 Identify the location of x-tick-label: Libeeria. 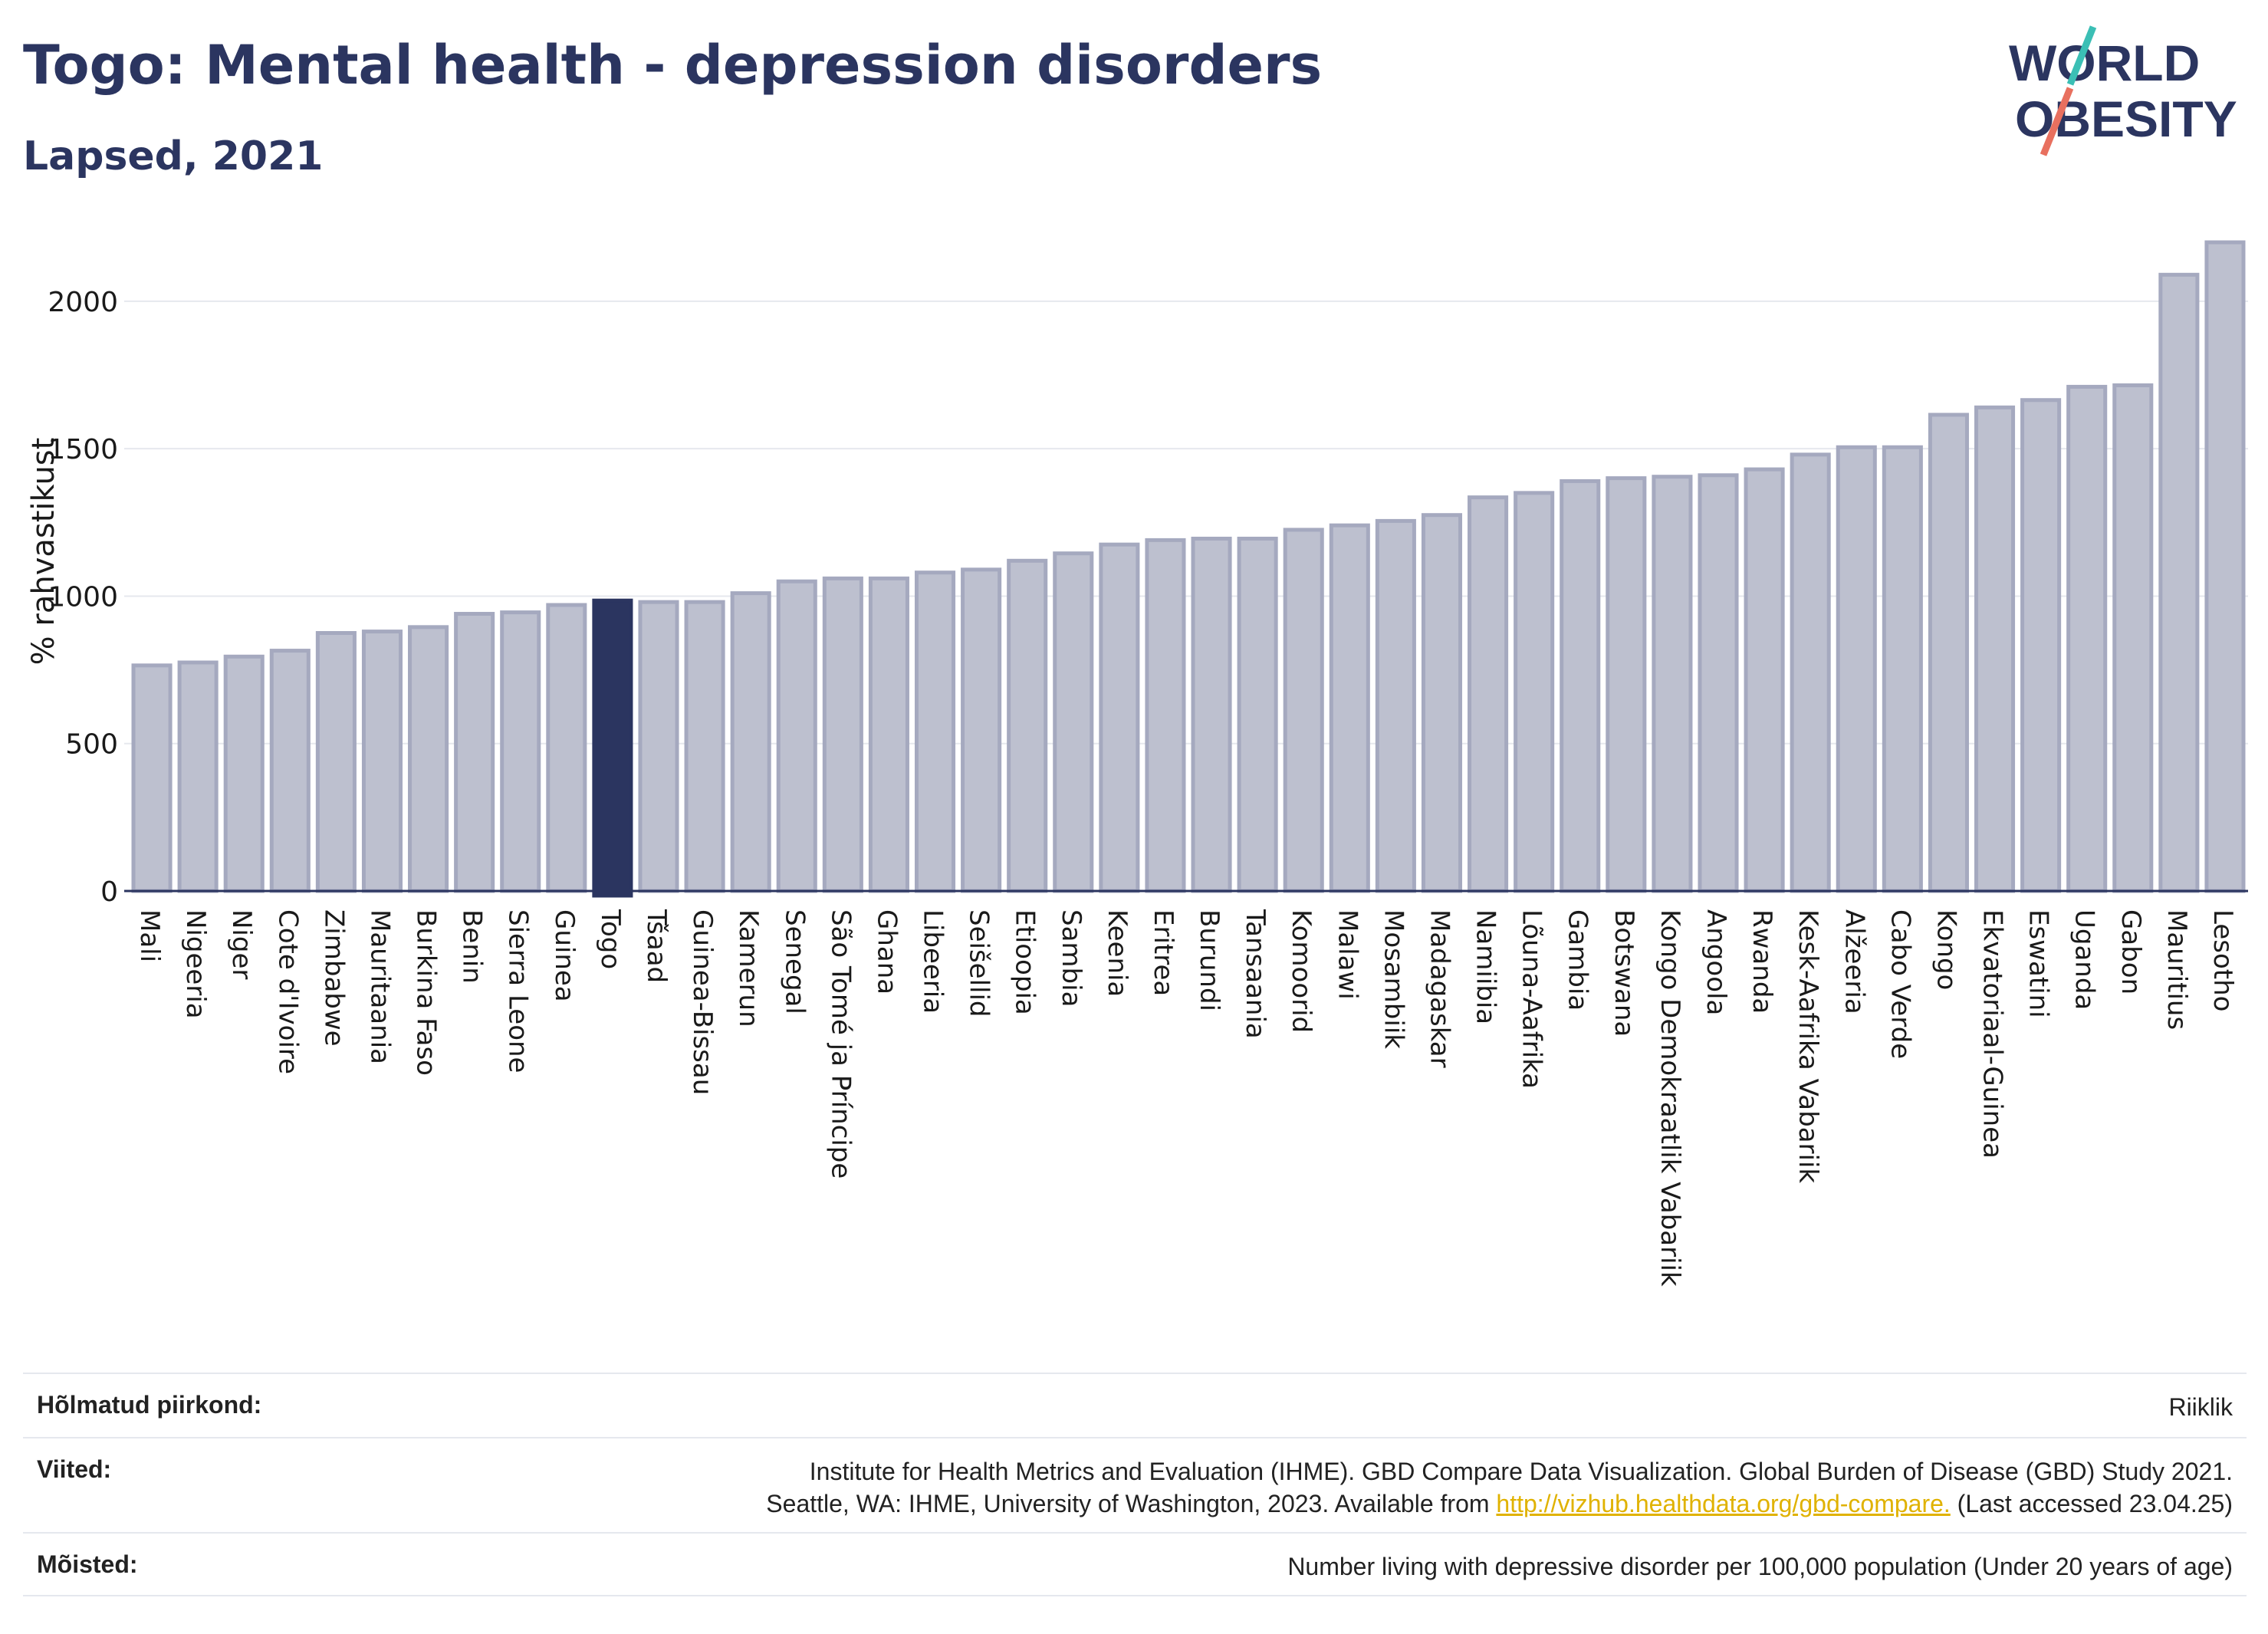
(933, 962).